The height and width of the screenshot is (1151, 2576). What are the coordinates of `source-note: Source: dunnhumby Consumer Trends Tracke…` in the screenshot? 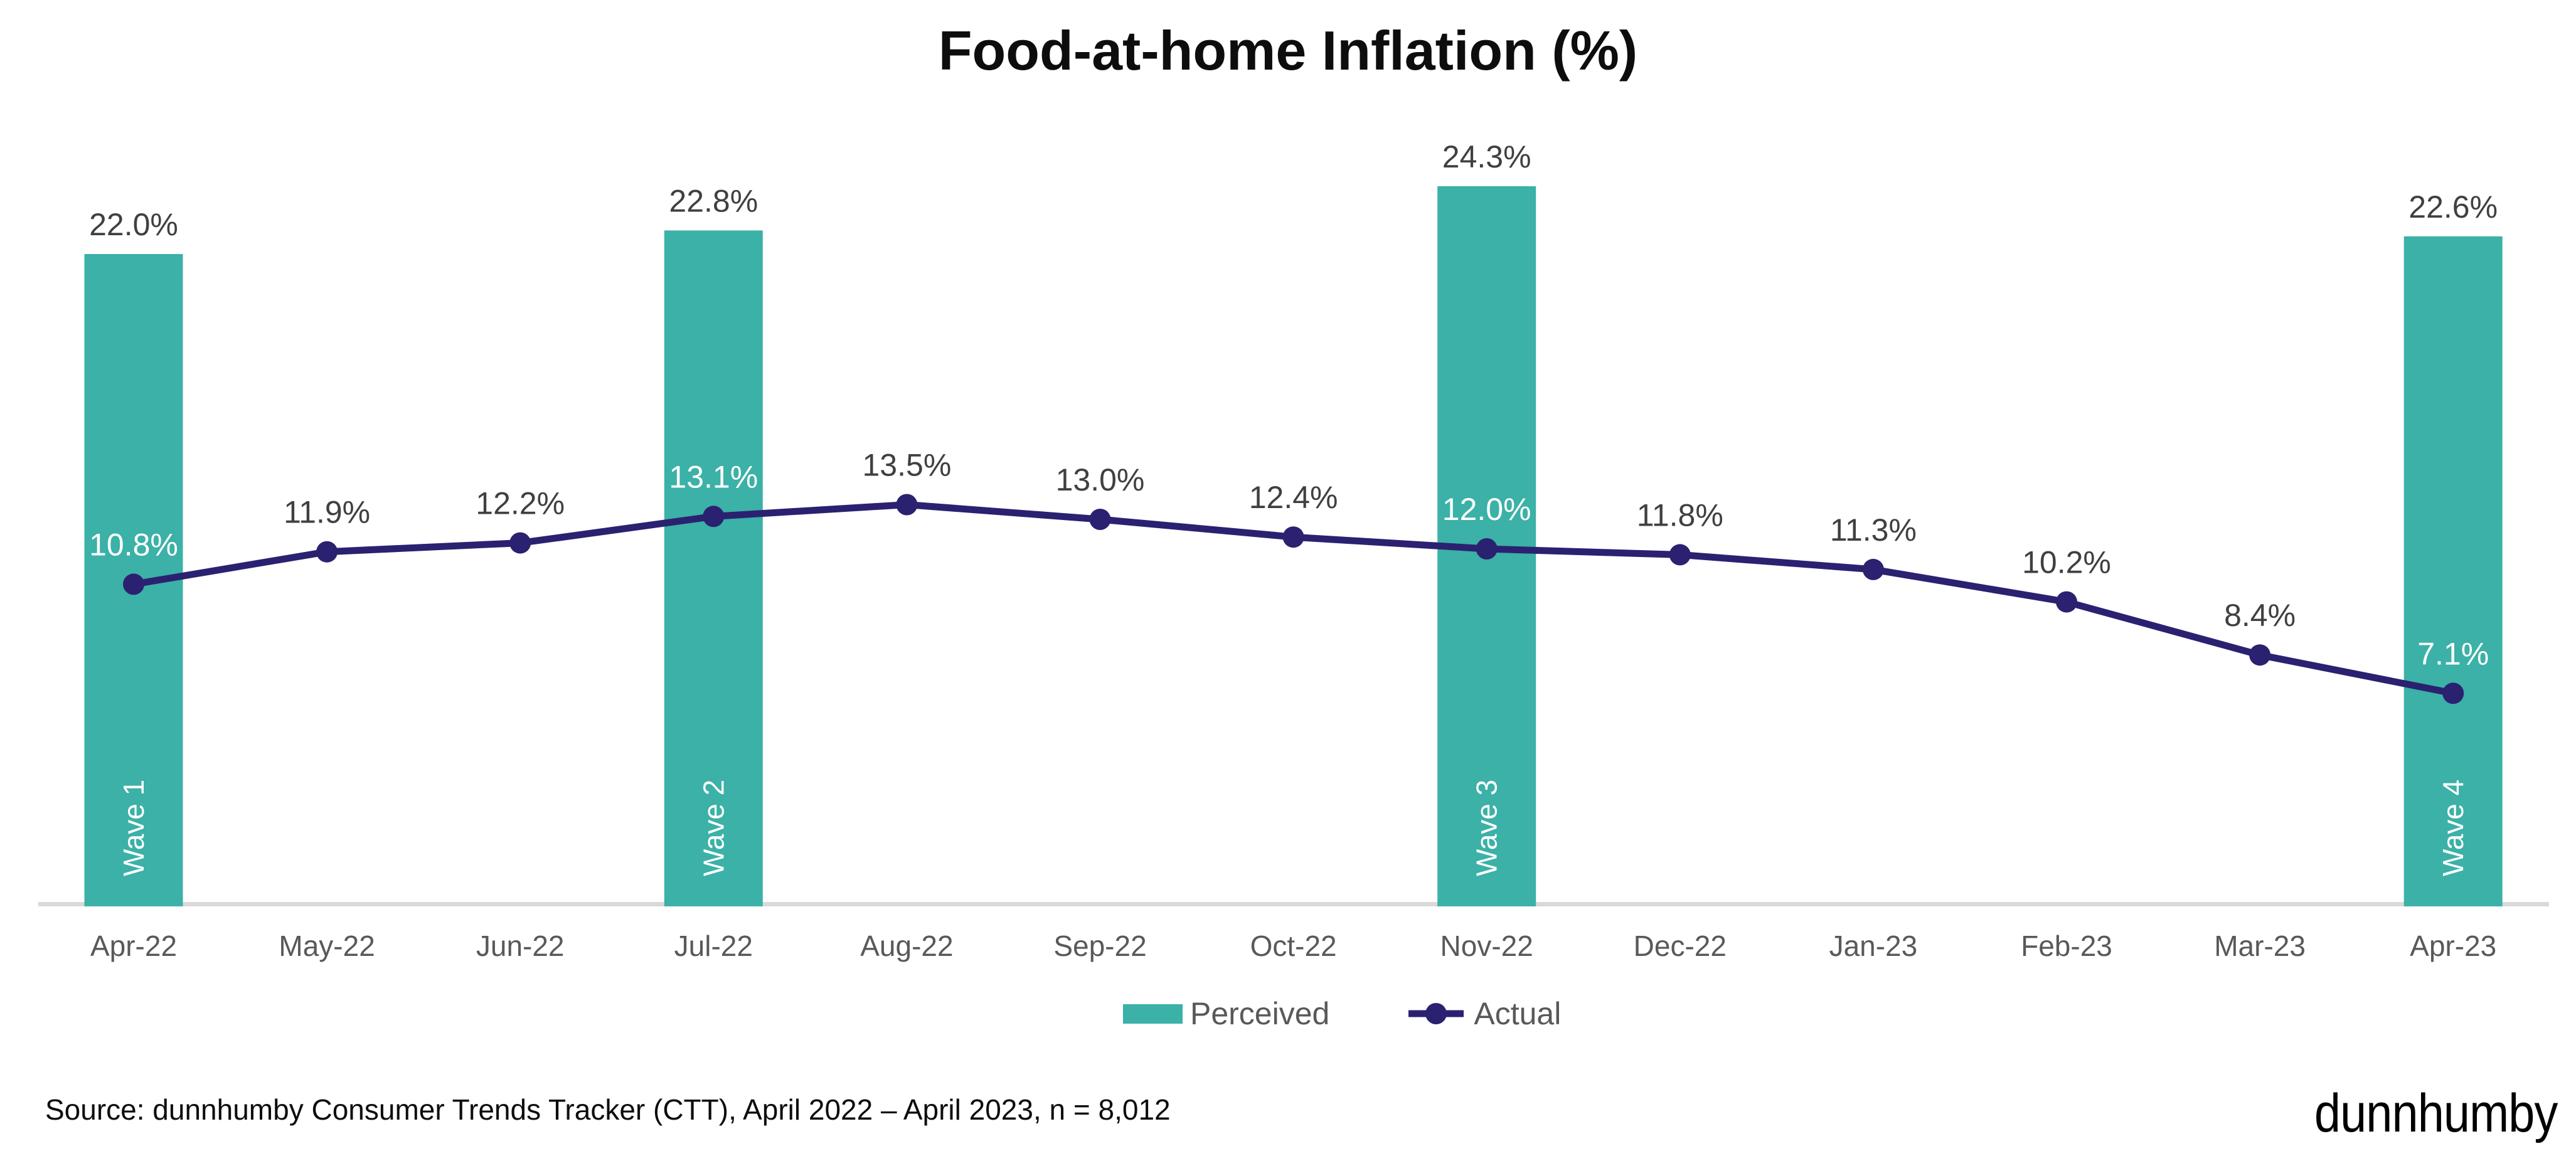 It's located at (608, 1109).